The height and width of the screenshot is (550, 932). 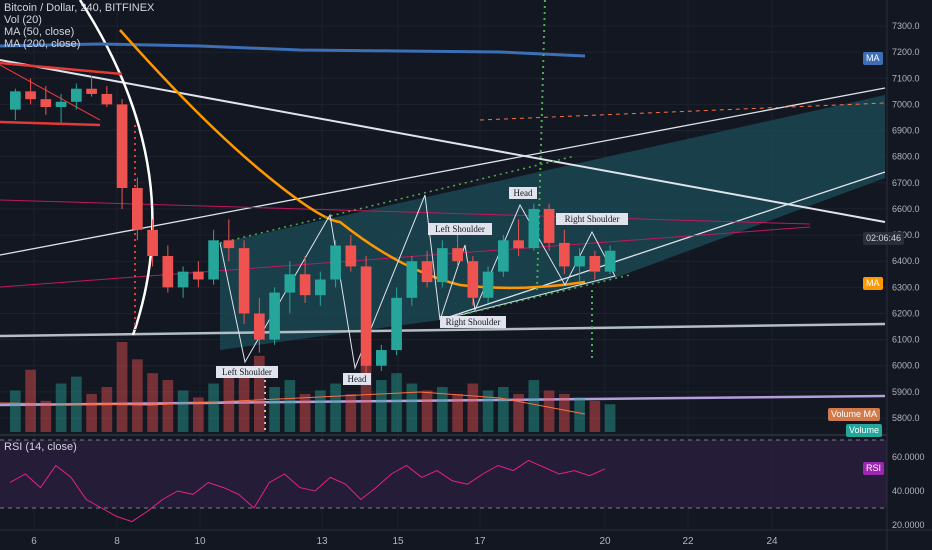 What do you see at coordinates (906, 366) in the screenshot?
I see `price-tick-label: 6000.0` at bounding box center [906, 366].